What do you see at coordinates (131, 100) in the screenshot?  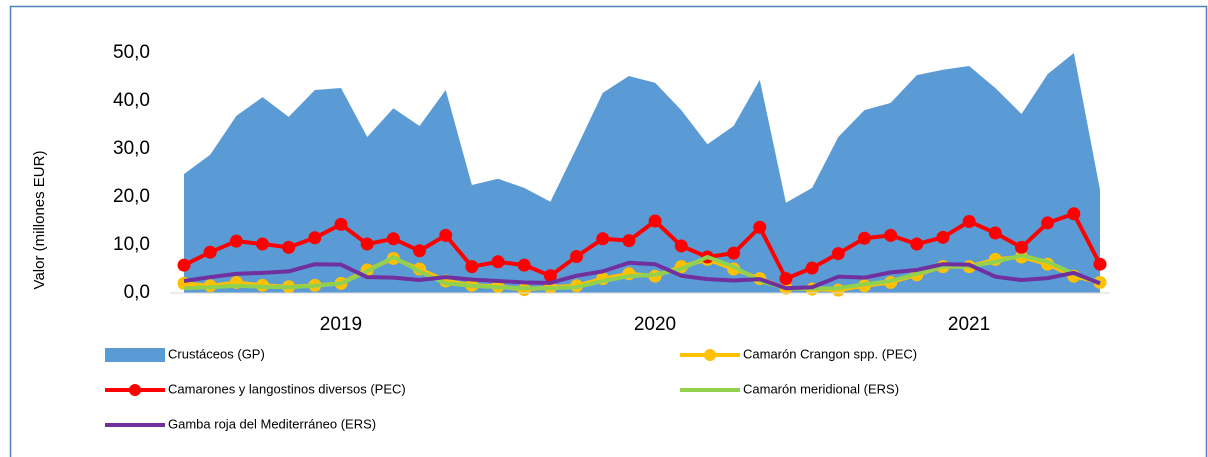 I see `y-tick-label: 40,0` at bounding box center [131, 100].